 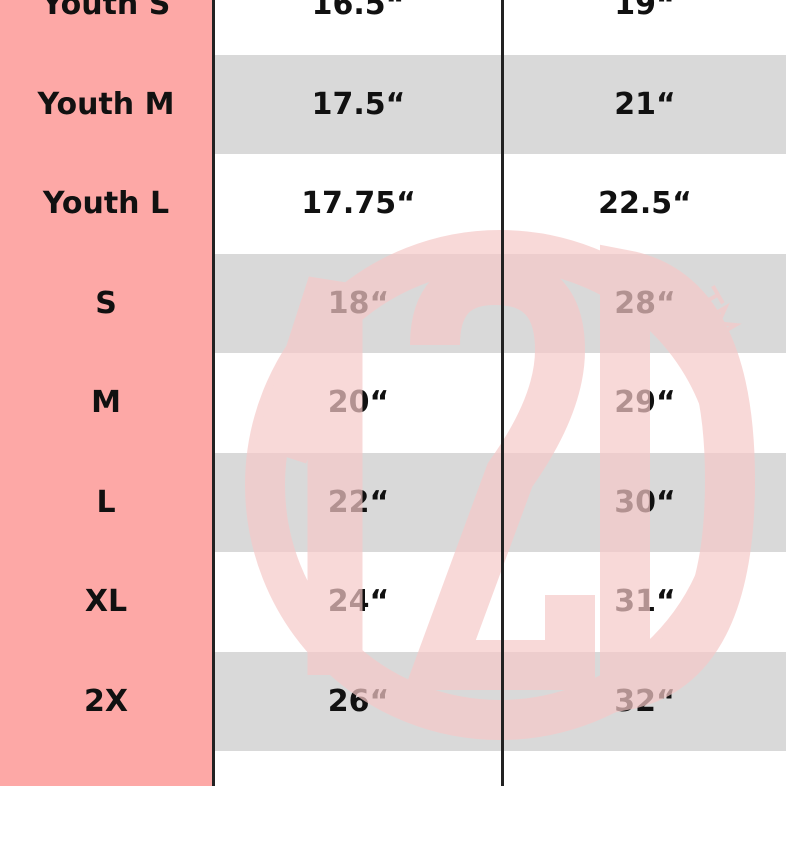 I want to click on table-row: M 20“ 29“, so click(x=393, y=402).